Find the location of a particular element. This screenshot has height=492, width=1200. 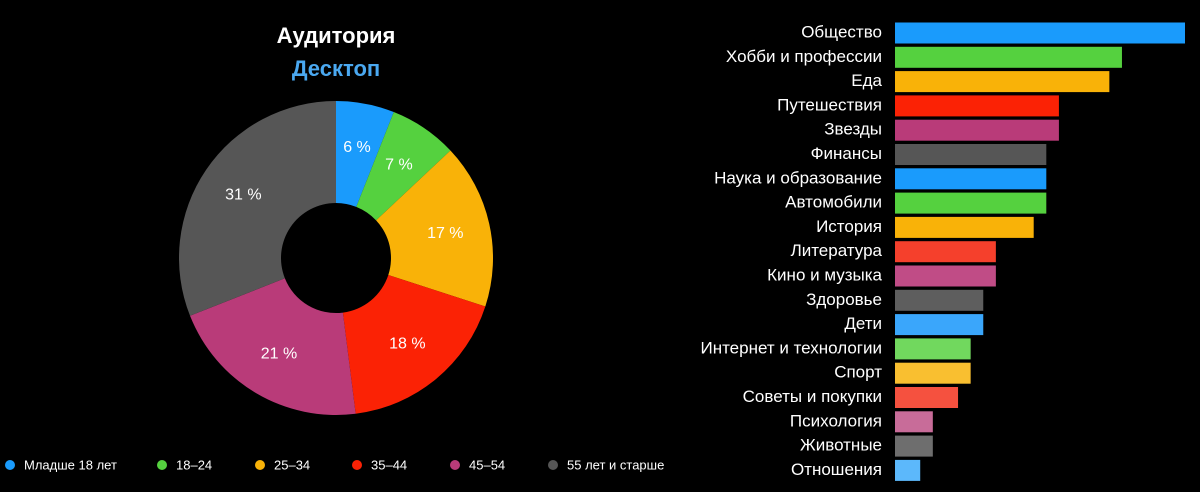

legend-label: 18–24 is located at coordinates (194, 464).